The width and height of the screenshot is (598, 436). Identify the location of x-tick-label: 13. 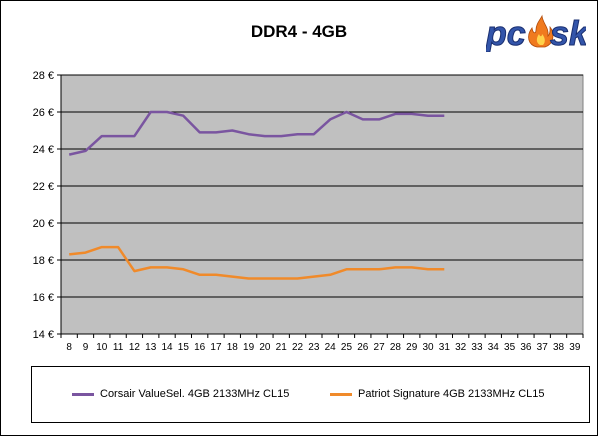
(151, 347).